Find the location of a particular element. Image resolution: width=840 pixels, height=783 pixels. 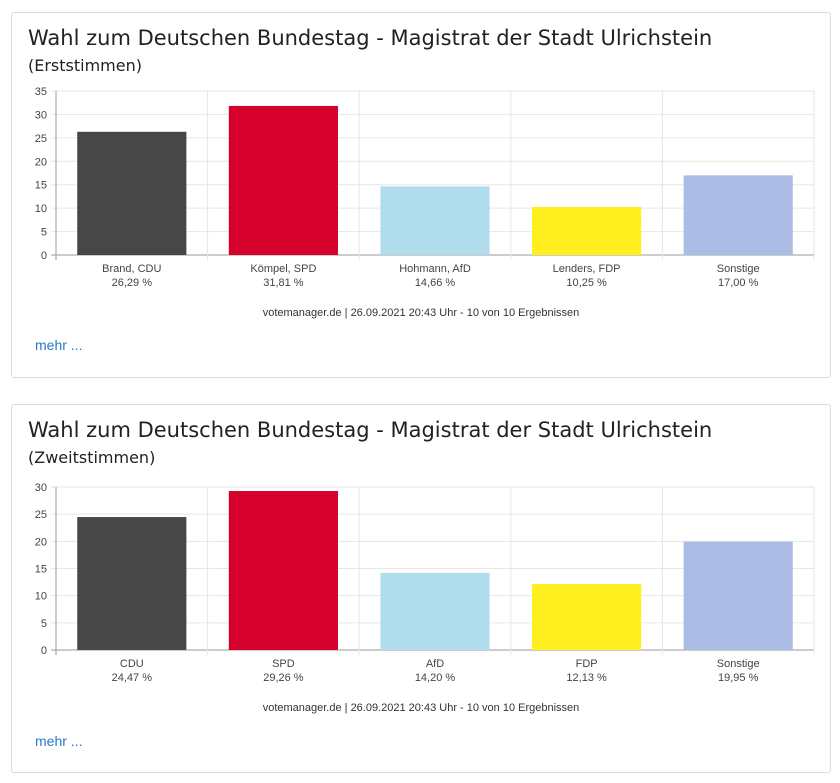

x-tick-label: AfD is located at coordinates (435, 664).